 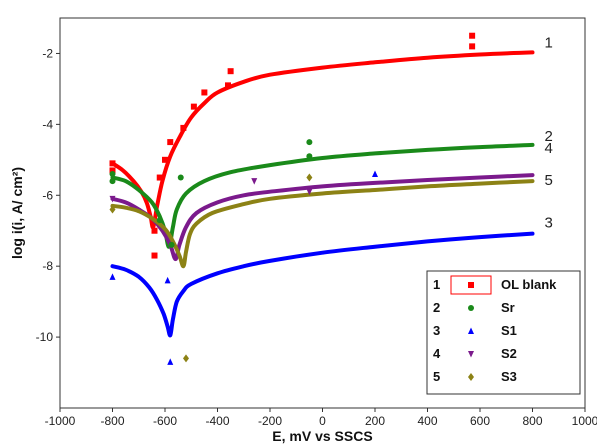 I want to click on y-tick-label: -2, so click(x=47, y=53).